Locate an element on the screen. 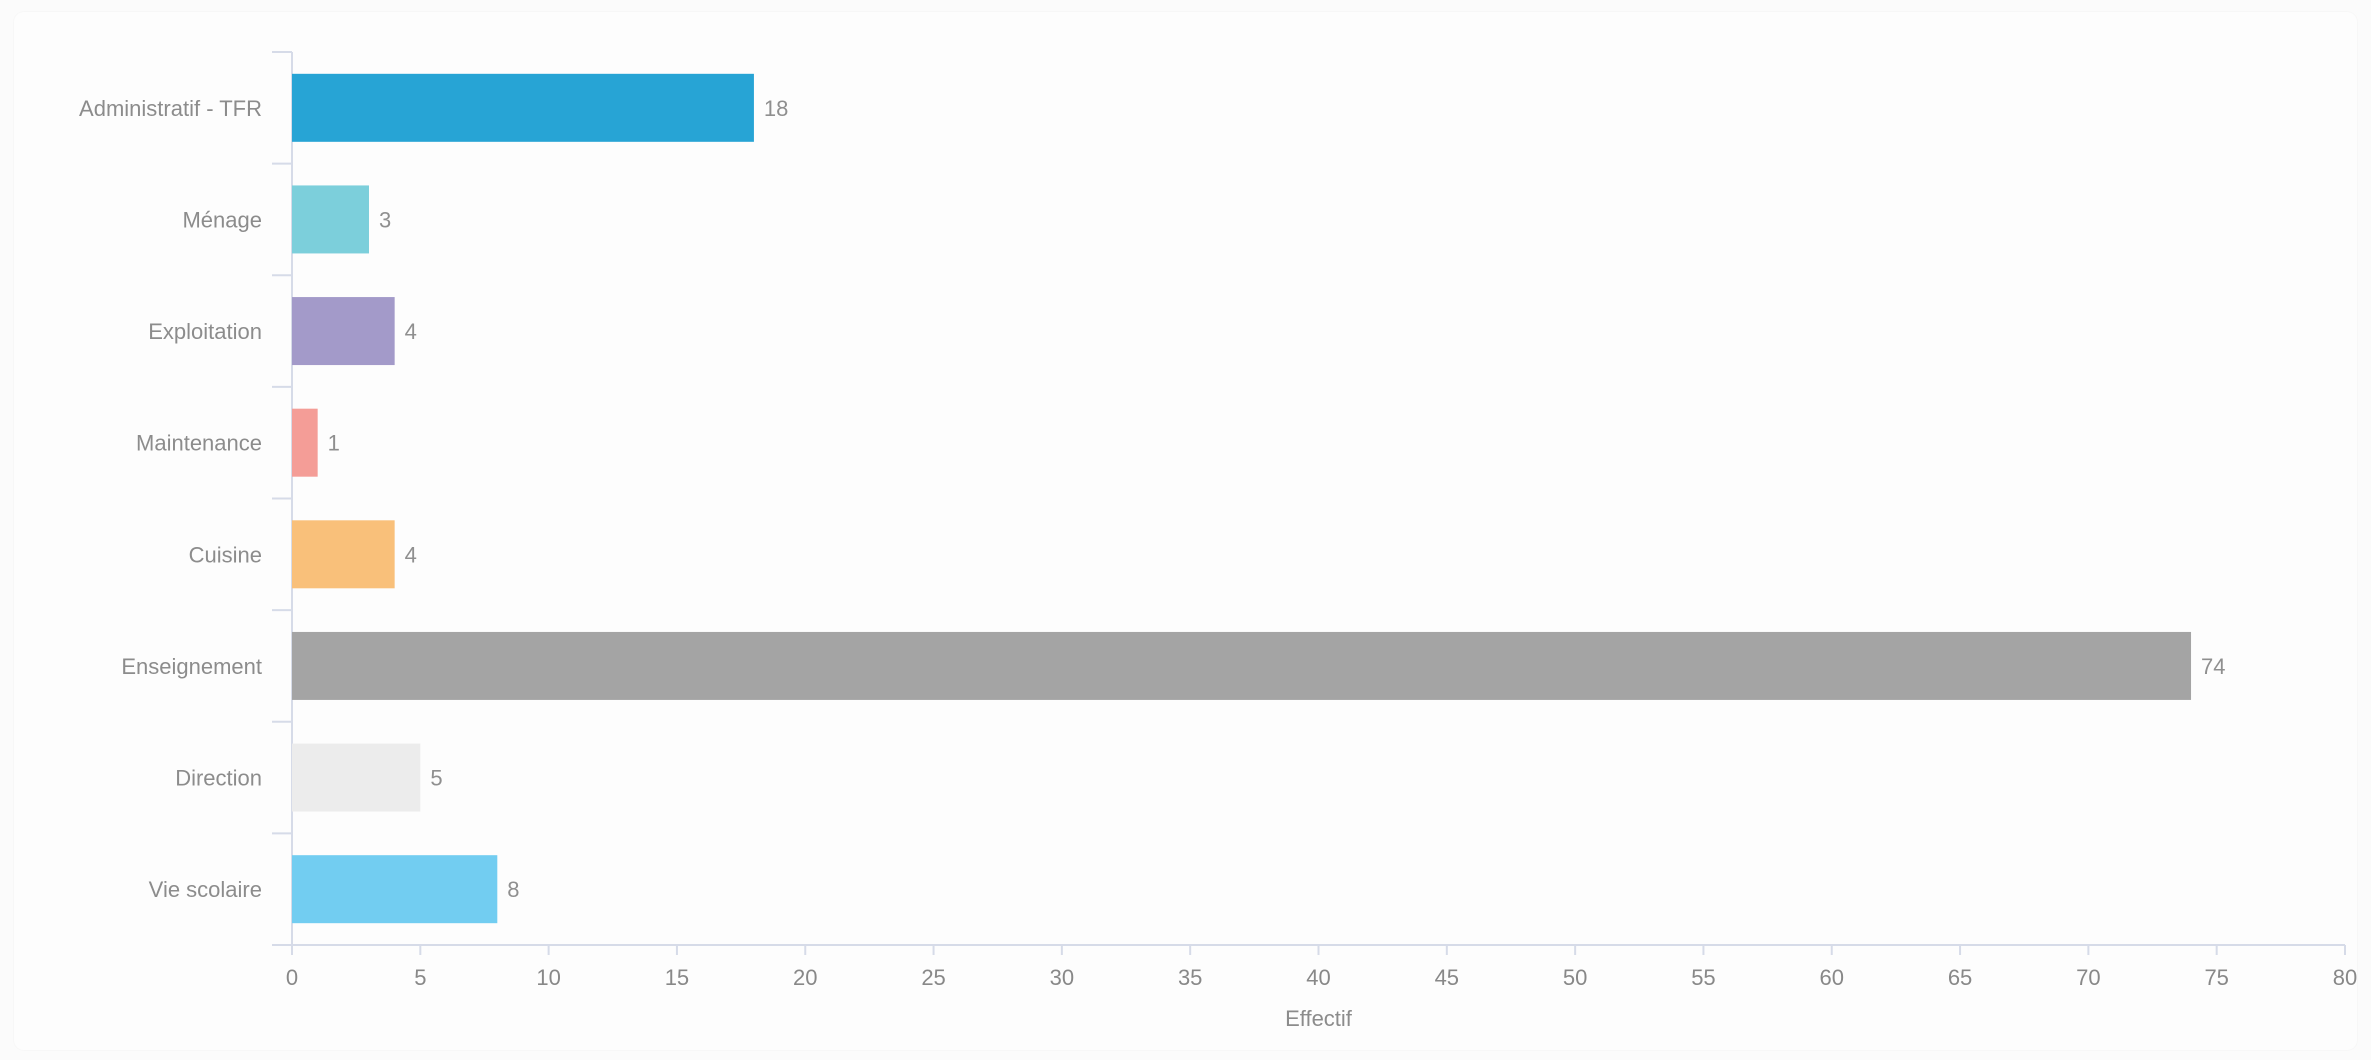 Image resolution: width=2371 pixels, height=1060 pixels. x-tick-label: 55 is located at coordinates (1703, 977).